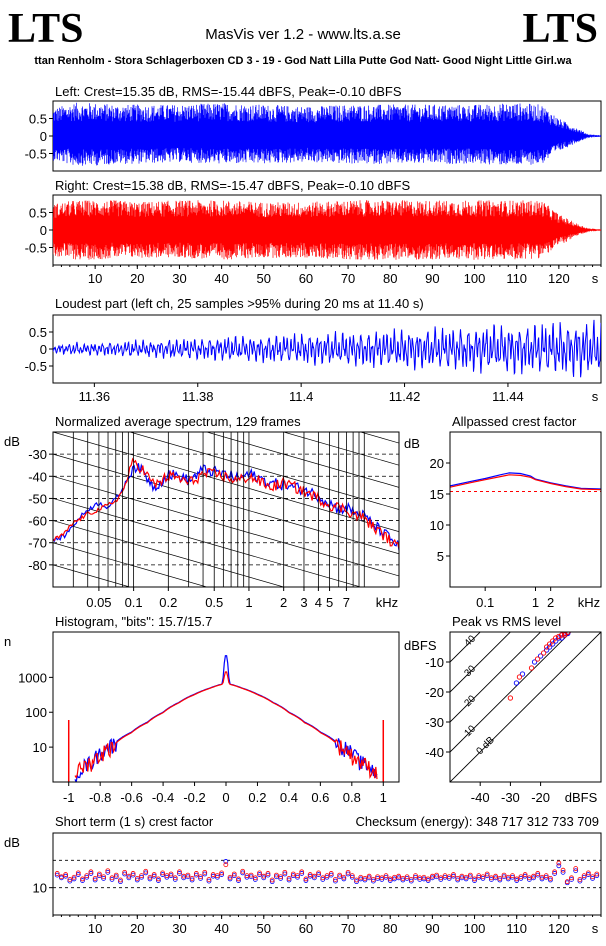 Image resolution: width=606 pixels, height=946 pixels. Describe the element at coordinates (37, 498) in the screenshot. I see `avg-spectrum-ytick-label: -50` at that location.